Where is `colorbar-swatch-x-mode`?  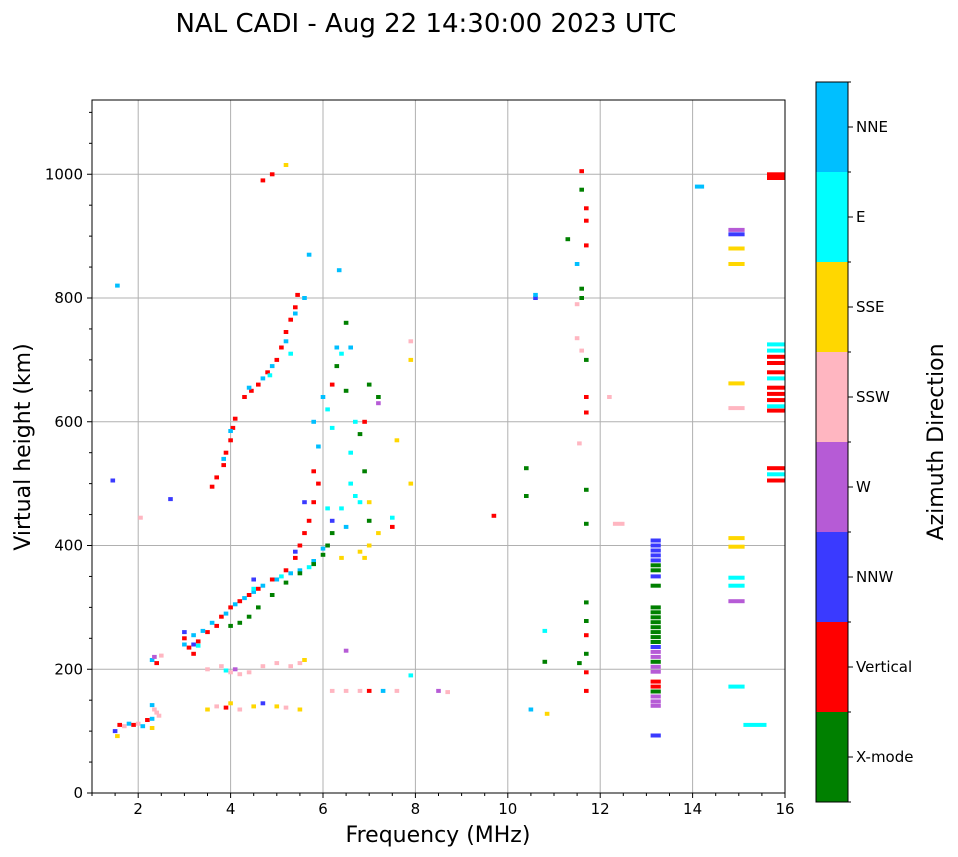 colorbar-swatch-x-mode is located at coordinates (832, 757).